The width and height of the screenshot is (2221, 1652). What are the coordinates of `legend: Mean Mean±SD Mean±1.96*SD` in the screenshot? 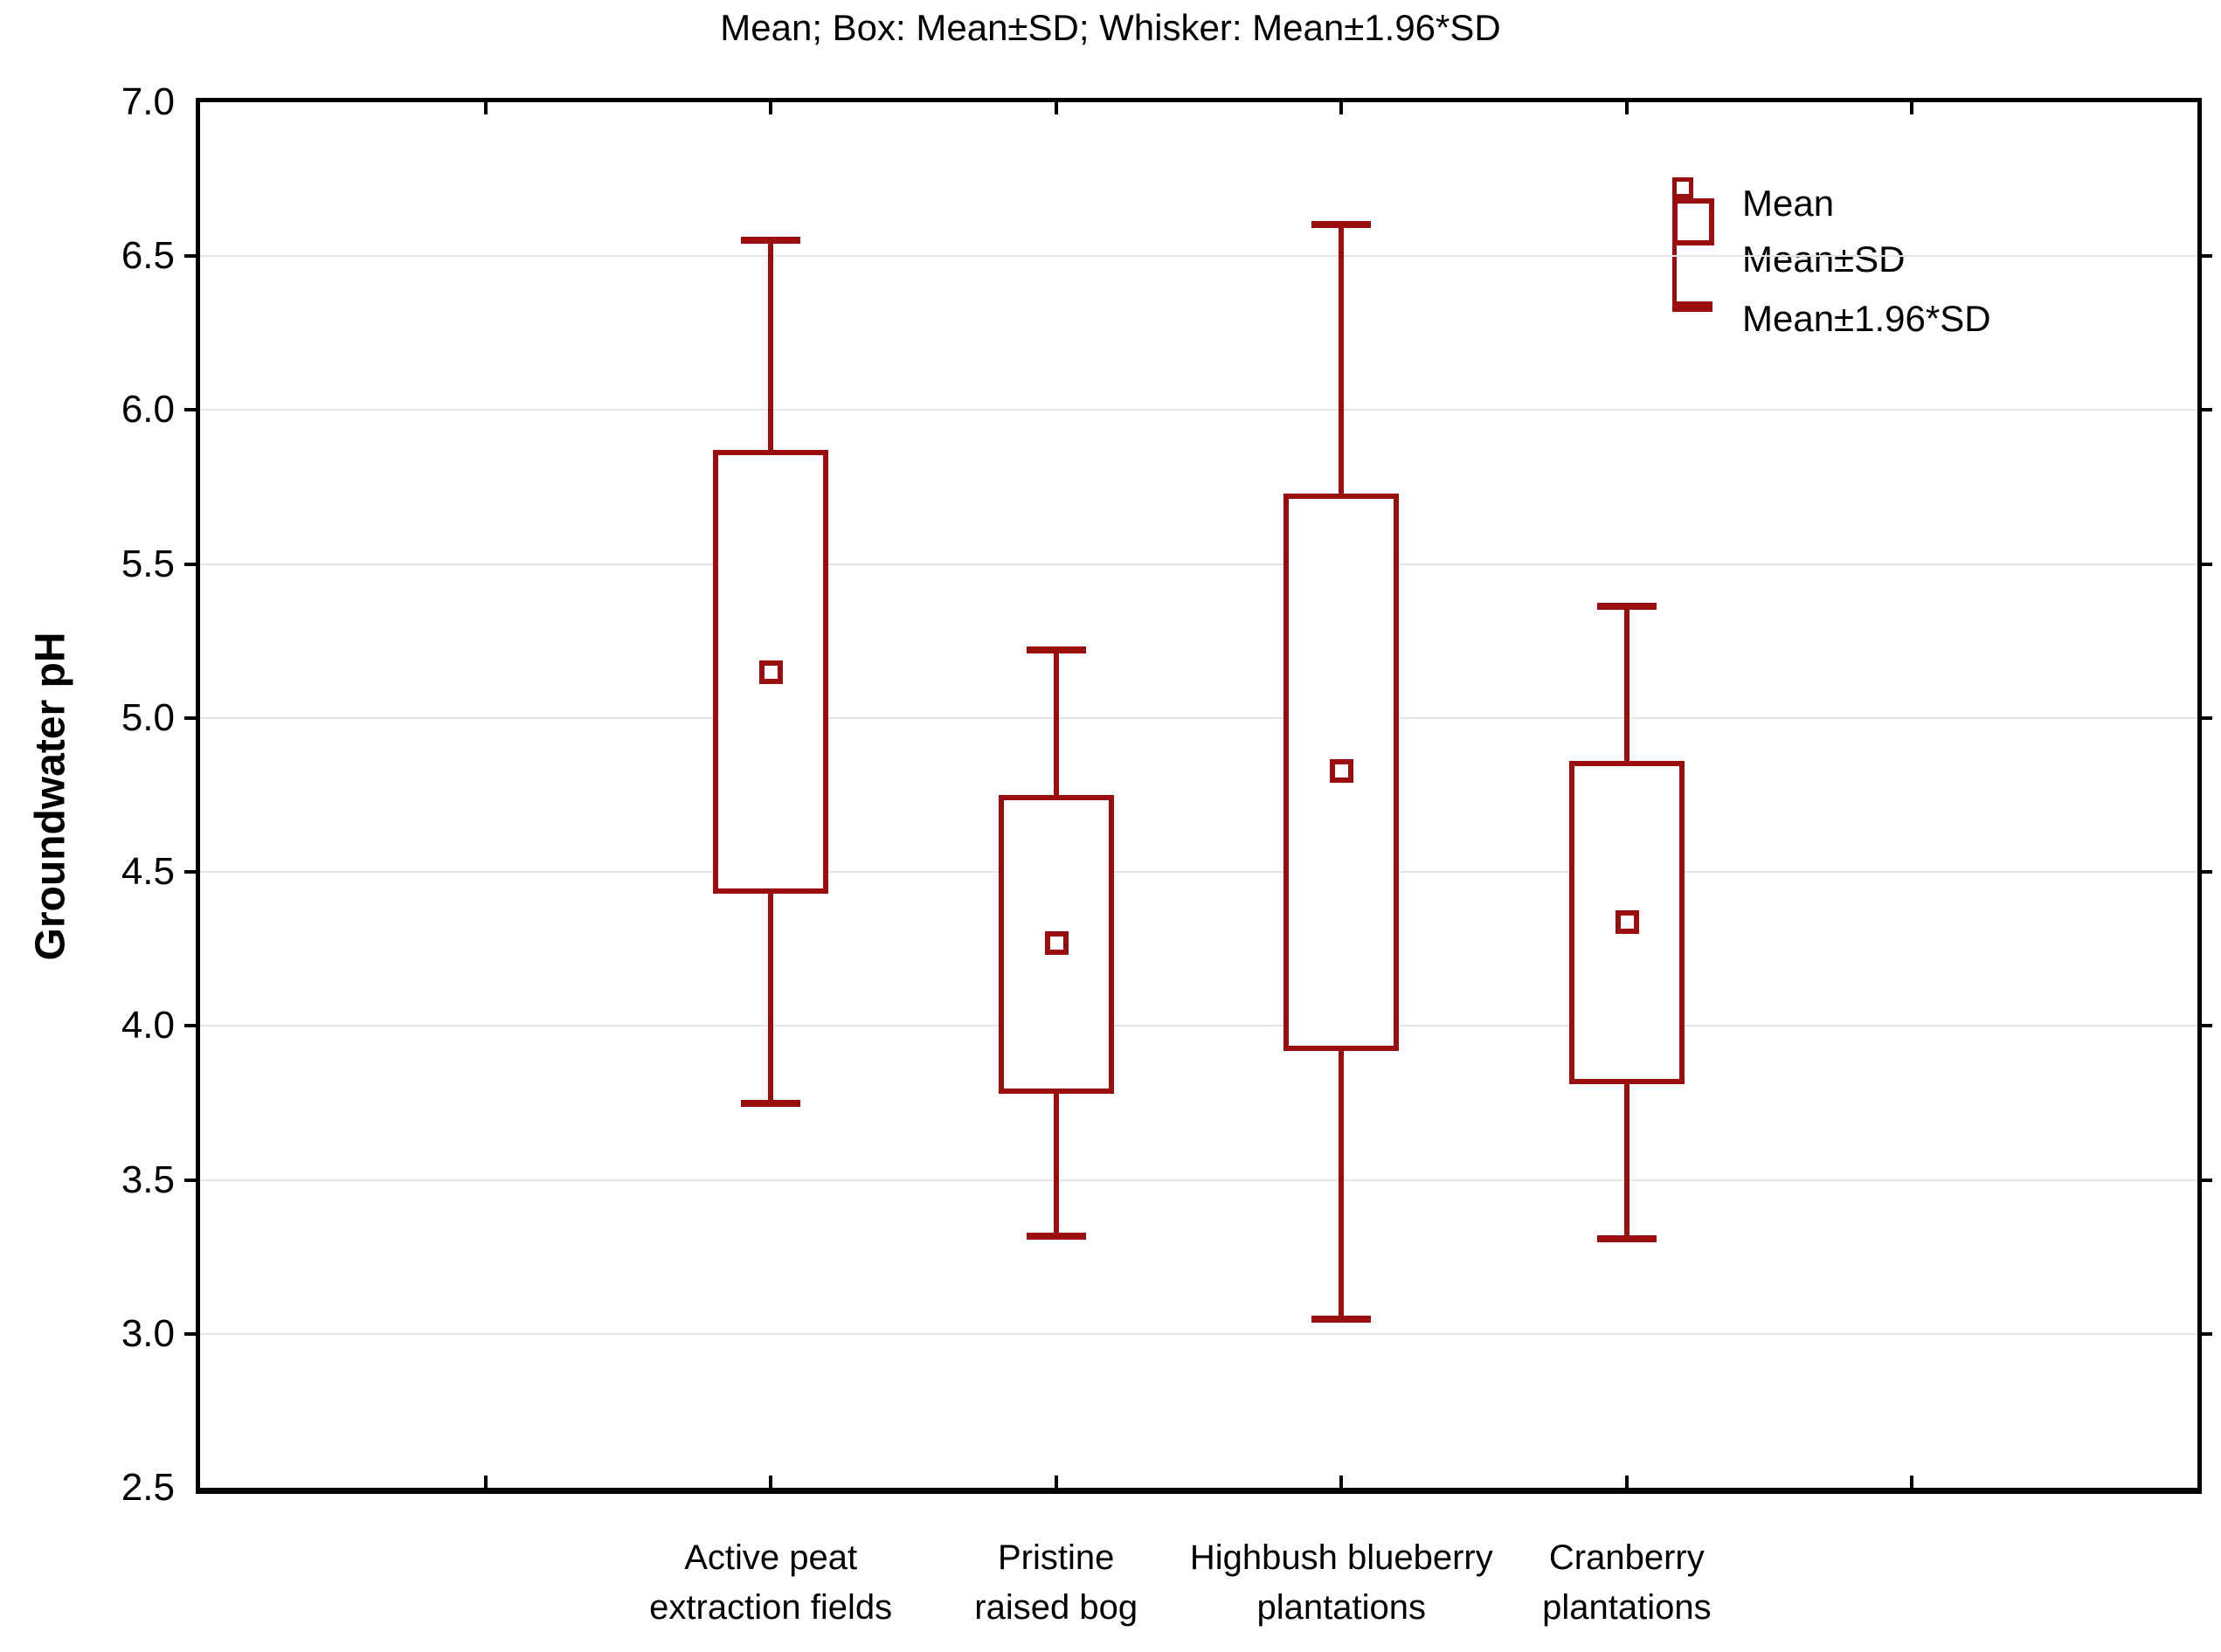 It's located at (1946, 264).